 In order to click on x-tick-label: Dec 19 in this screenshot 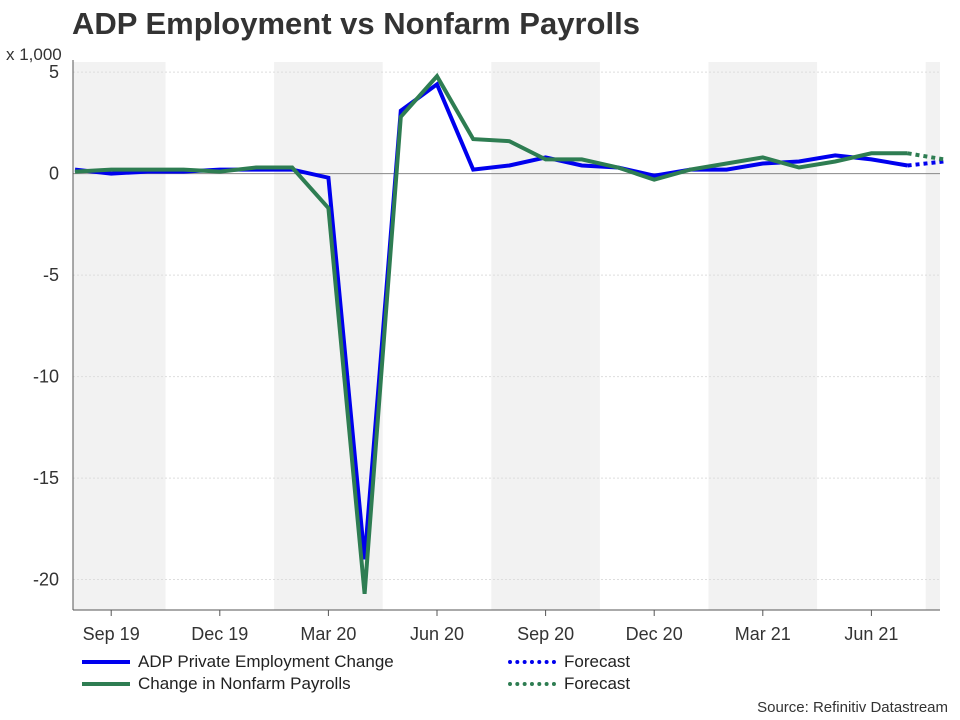, I will do `click(219, 634)`.